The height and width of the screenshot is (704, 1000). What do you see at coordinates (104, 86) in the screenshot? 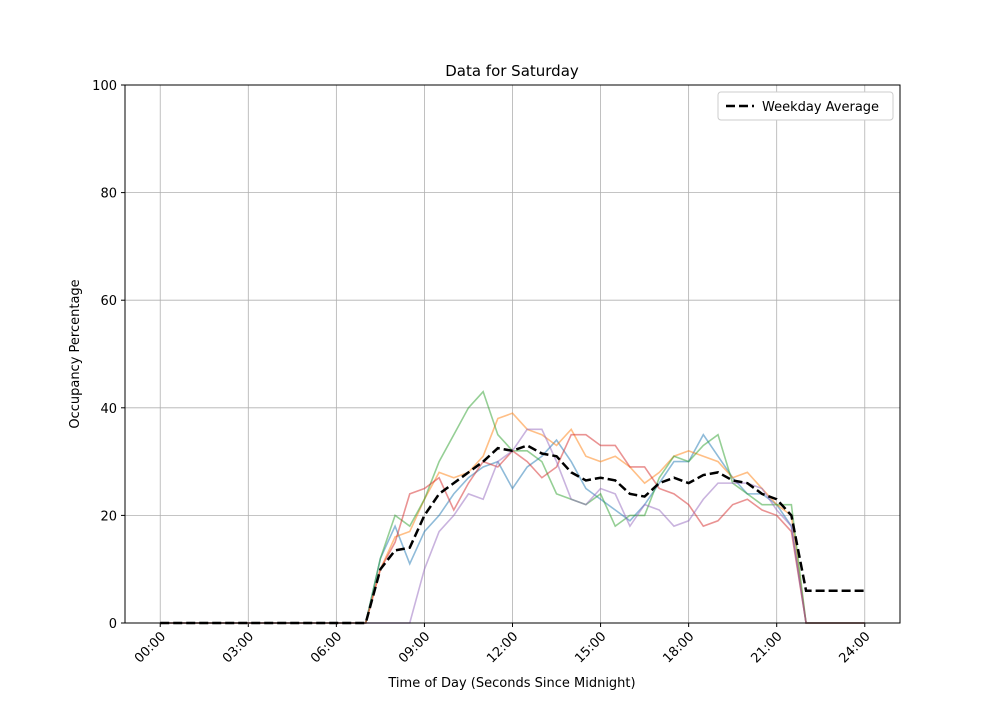
I see `y-tick-label: 100` at bounding box center [104, 86].